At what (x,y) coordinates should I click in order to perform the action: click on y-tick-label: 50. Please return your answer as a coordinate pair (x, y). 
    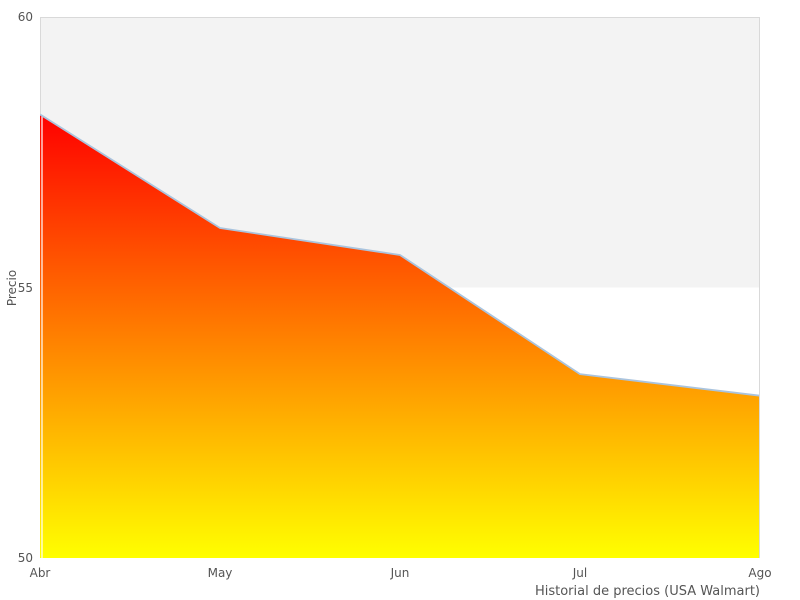
    Looking at the image, I should click on (25, 558).